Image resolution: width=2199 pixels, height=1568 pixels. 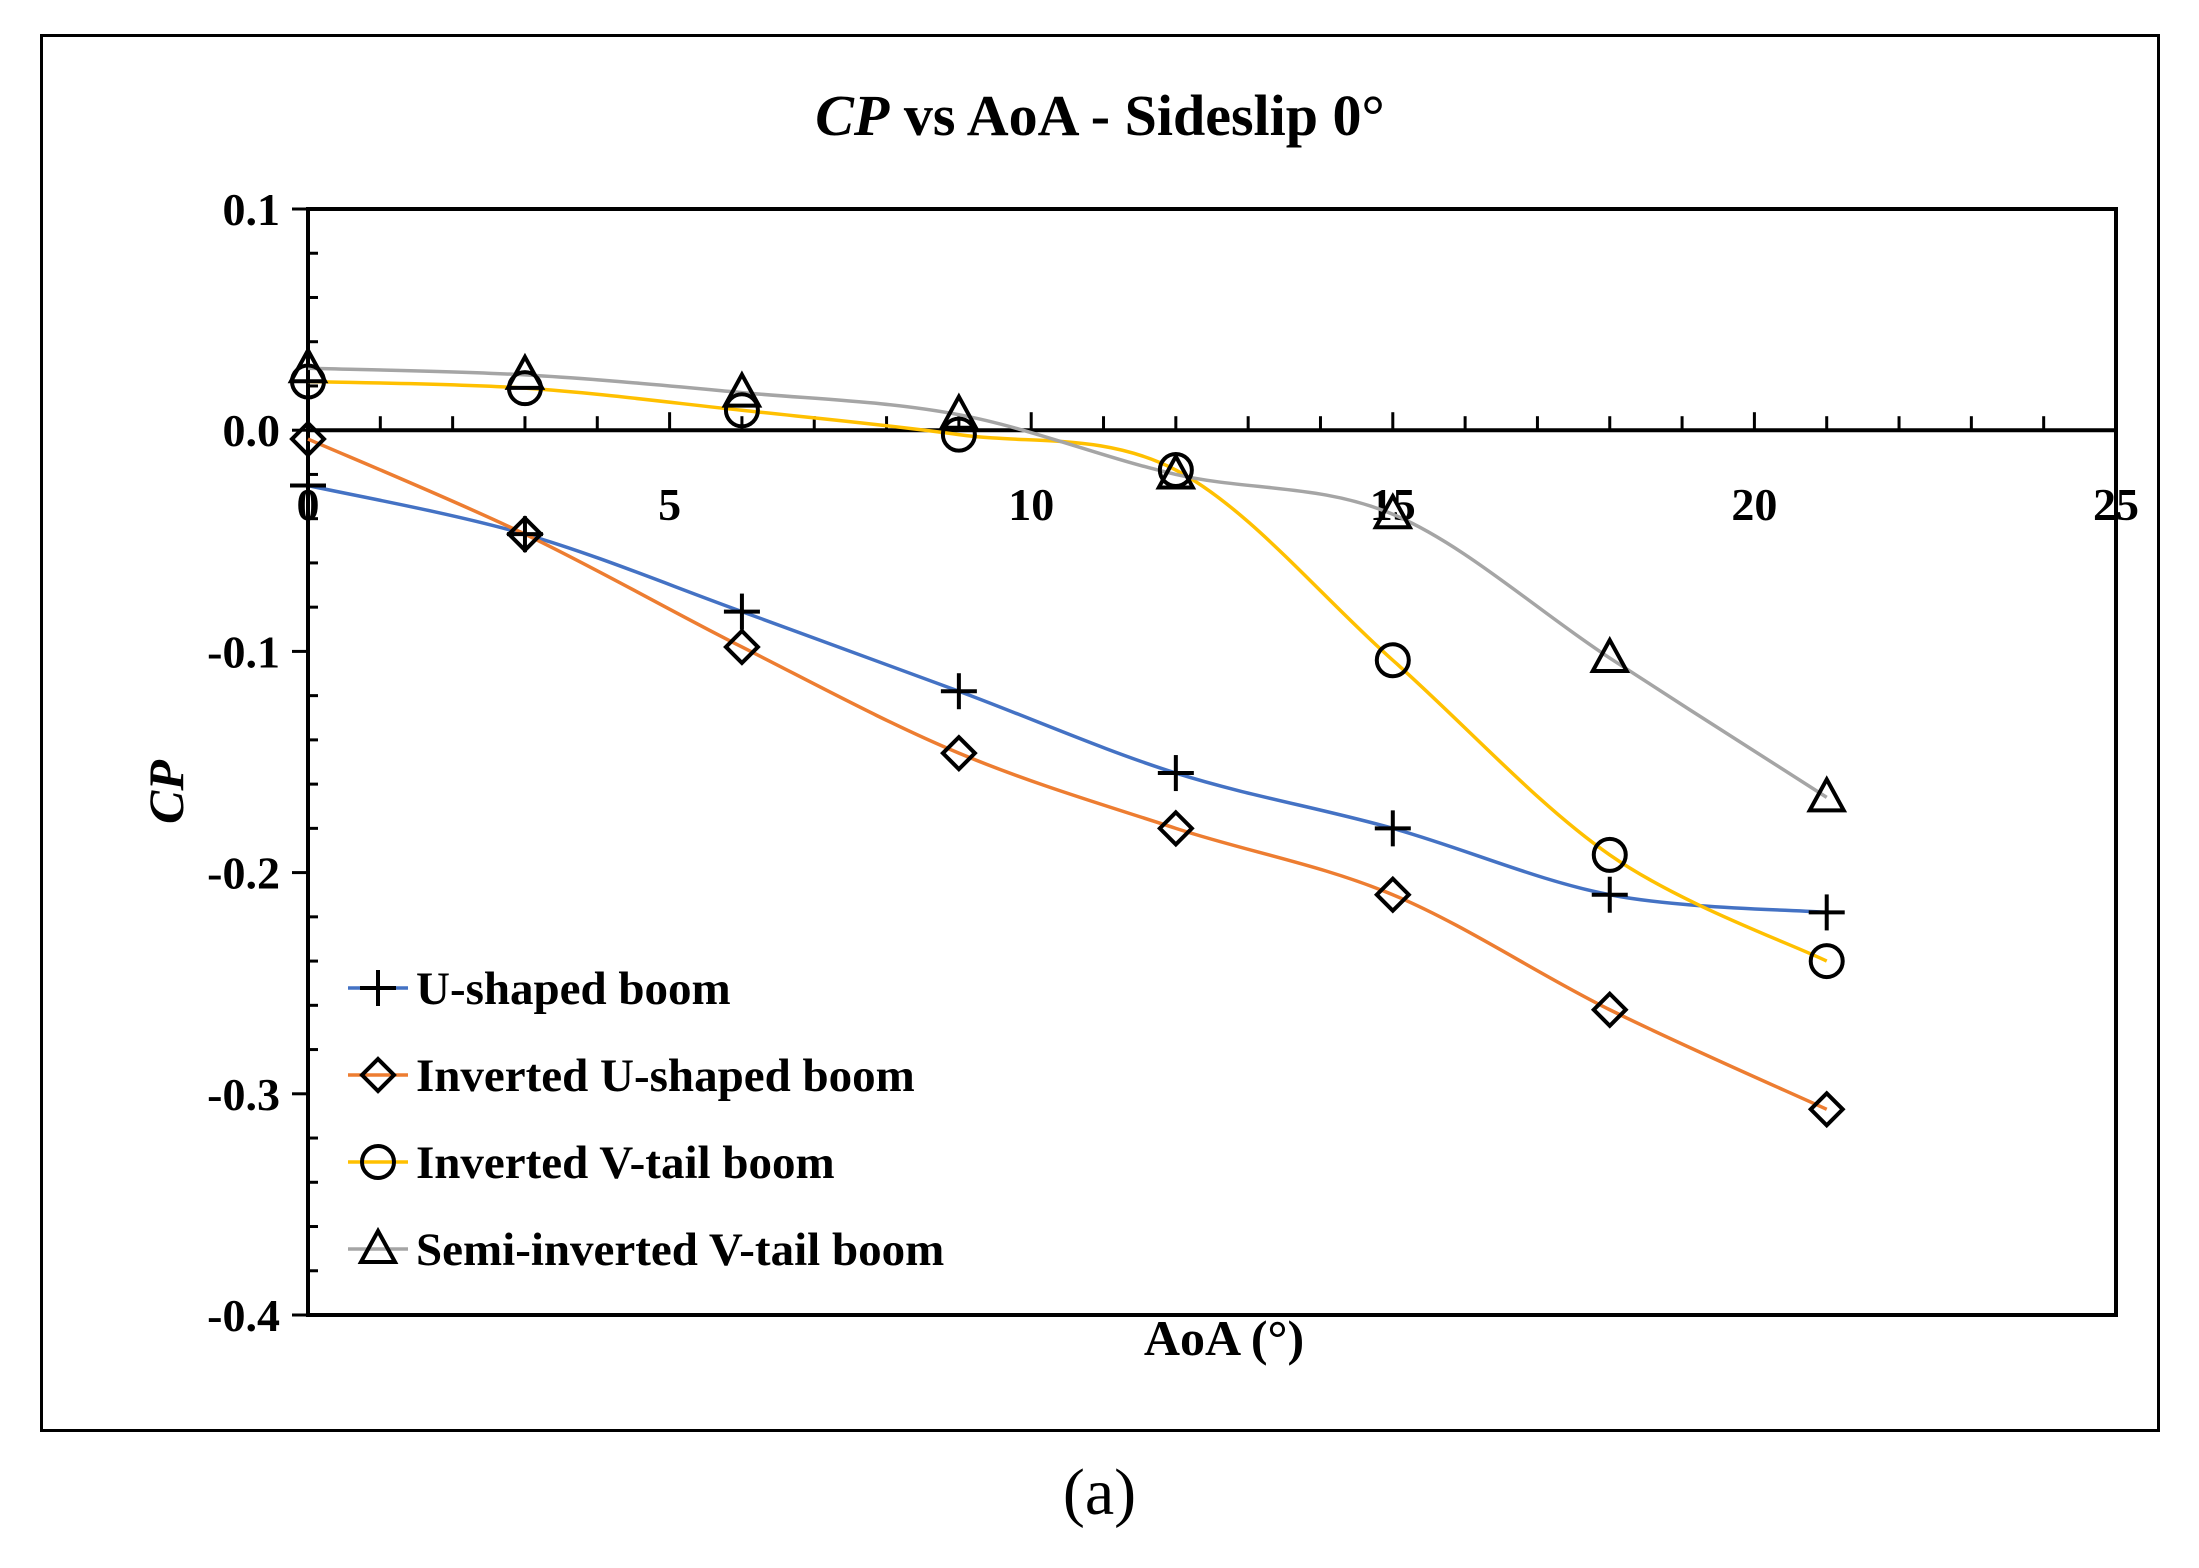 What do you see at coordinates (378, 988) in the screenshot?
I see `legend-marker-plus` at bounding box center [378, 988].